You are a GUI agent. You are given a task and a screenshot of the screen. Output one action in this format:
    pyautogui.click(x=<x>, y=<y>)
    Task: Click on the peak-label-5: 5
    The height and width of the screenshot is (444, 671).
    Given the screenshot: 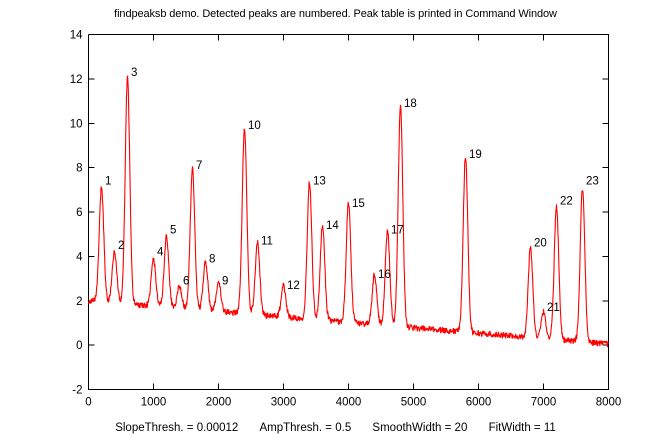 What is the action you would take?
    pyautogui.click(x=173, y=230)
    